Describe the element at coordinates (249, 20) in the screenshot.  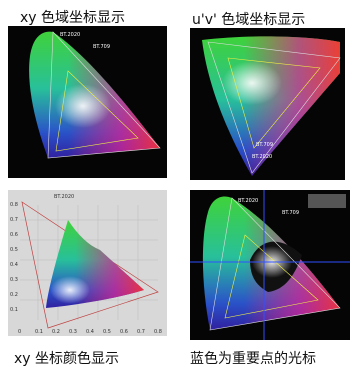
I see `caption: u'v' 色域坐标显示` at that location.